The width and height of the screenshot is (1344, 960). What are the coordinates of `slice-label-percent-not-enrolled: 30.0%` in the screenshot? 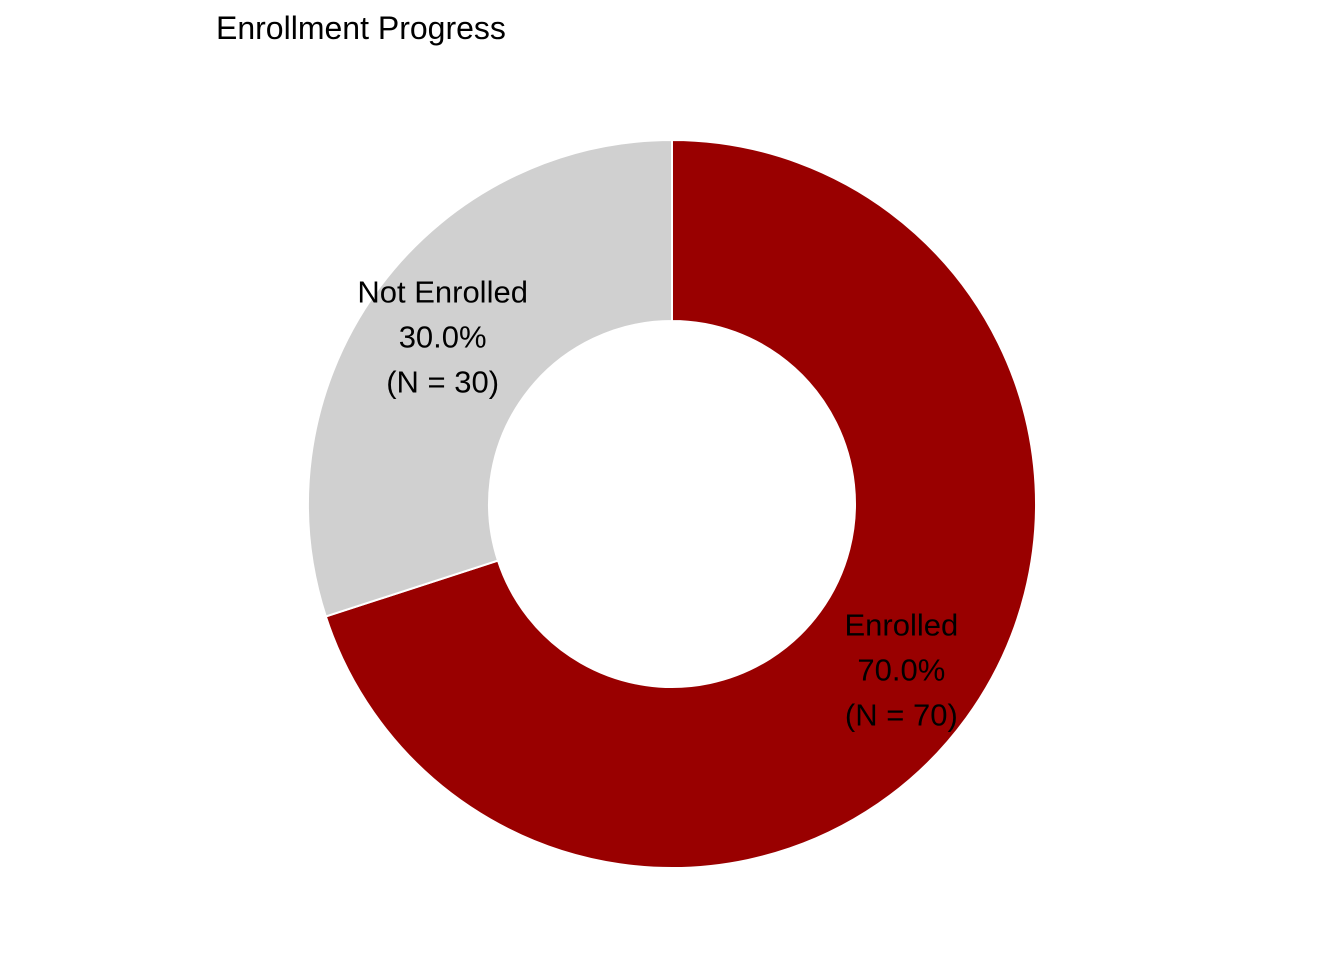 It's located at (443, 336).